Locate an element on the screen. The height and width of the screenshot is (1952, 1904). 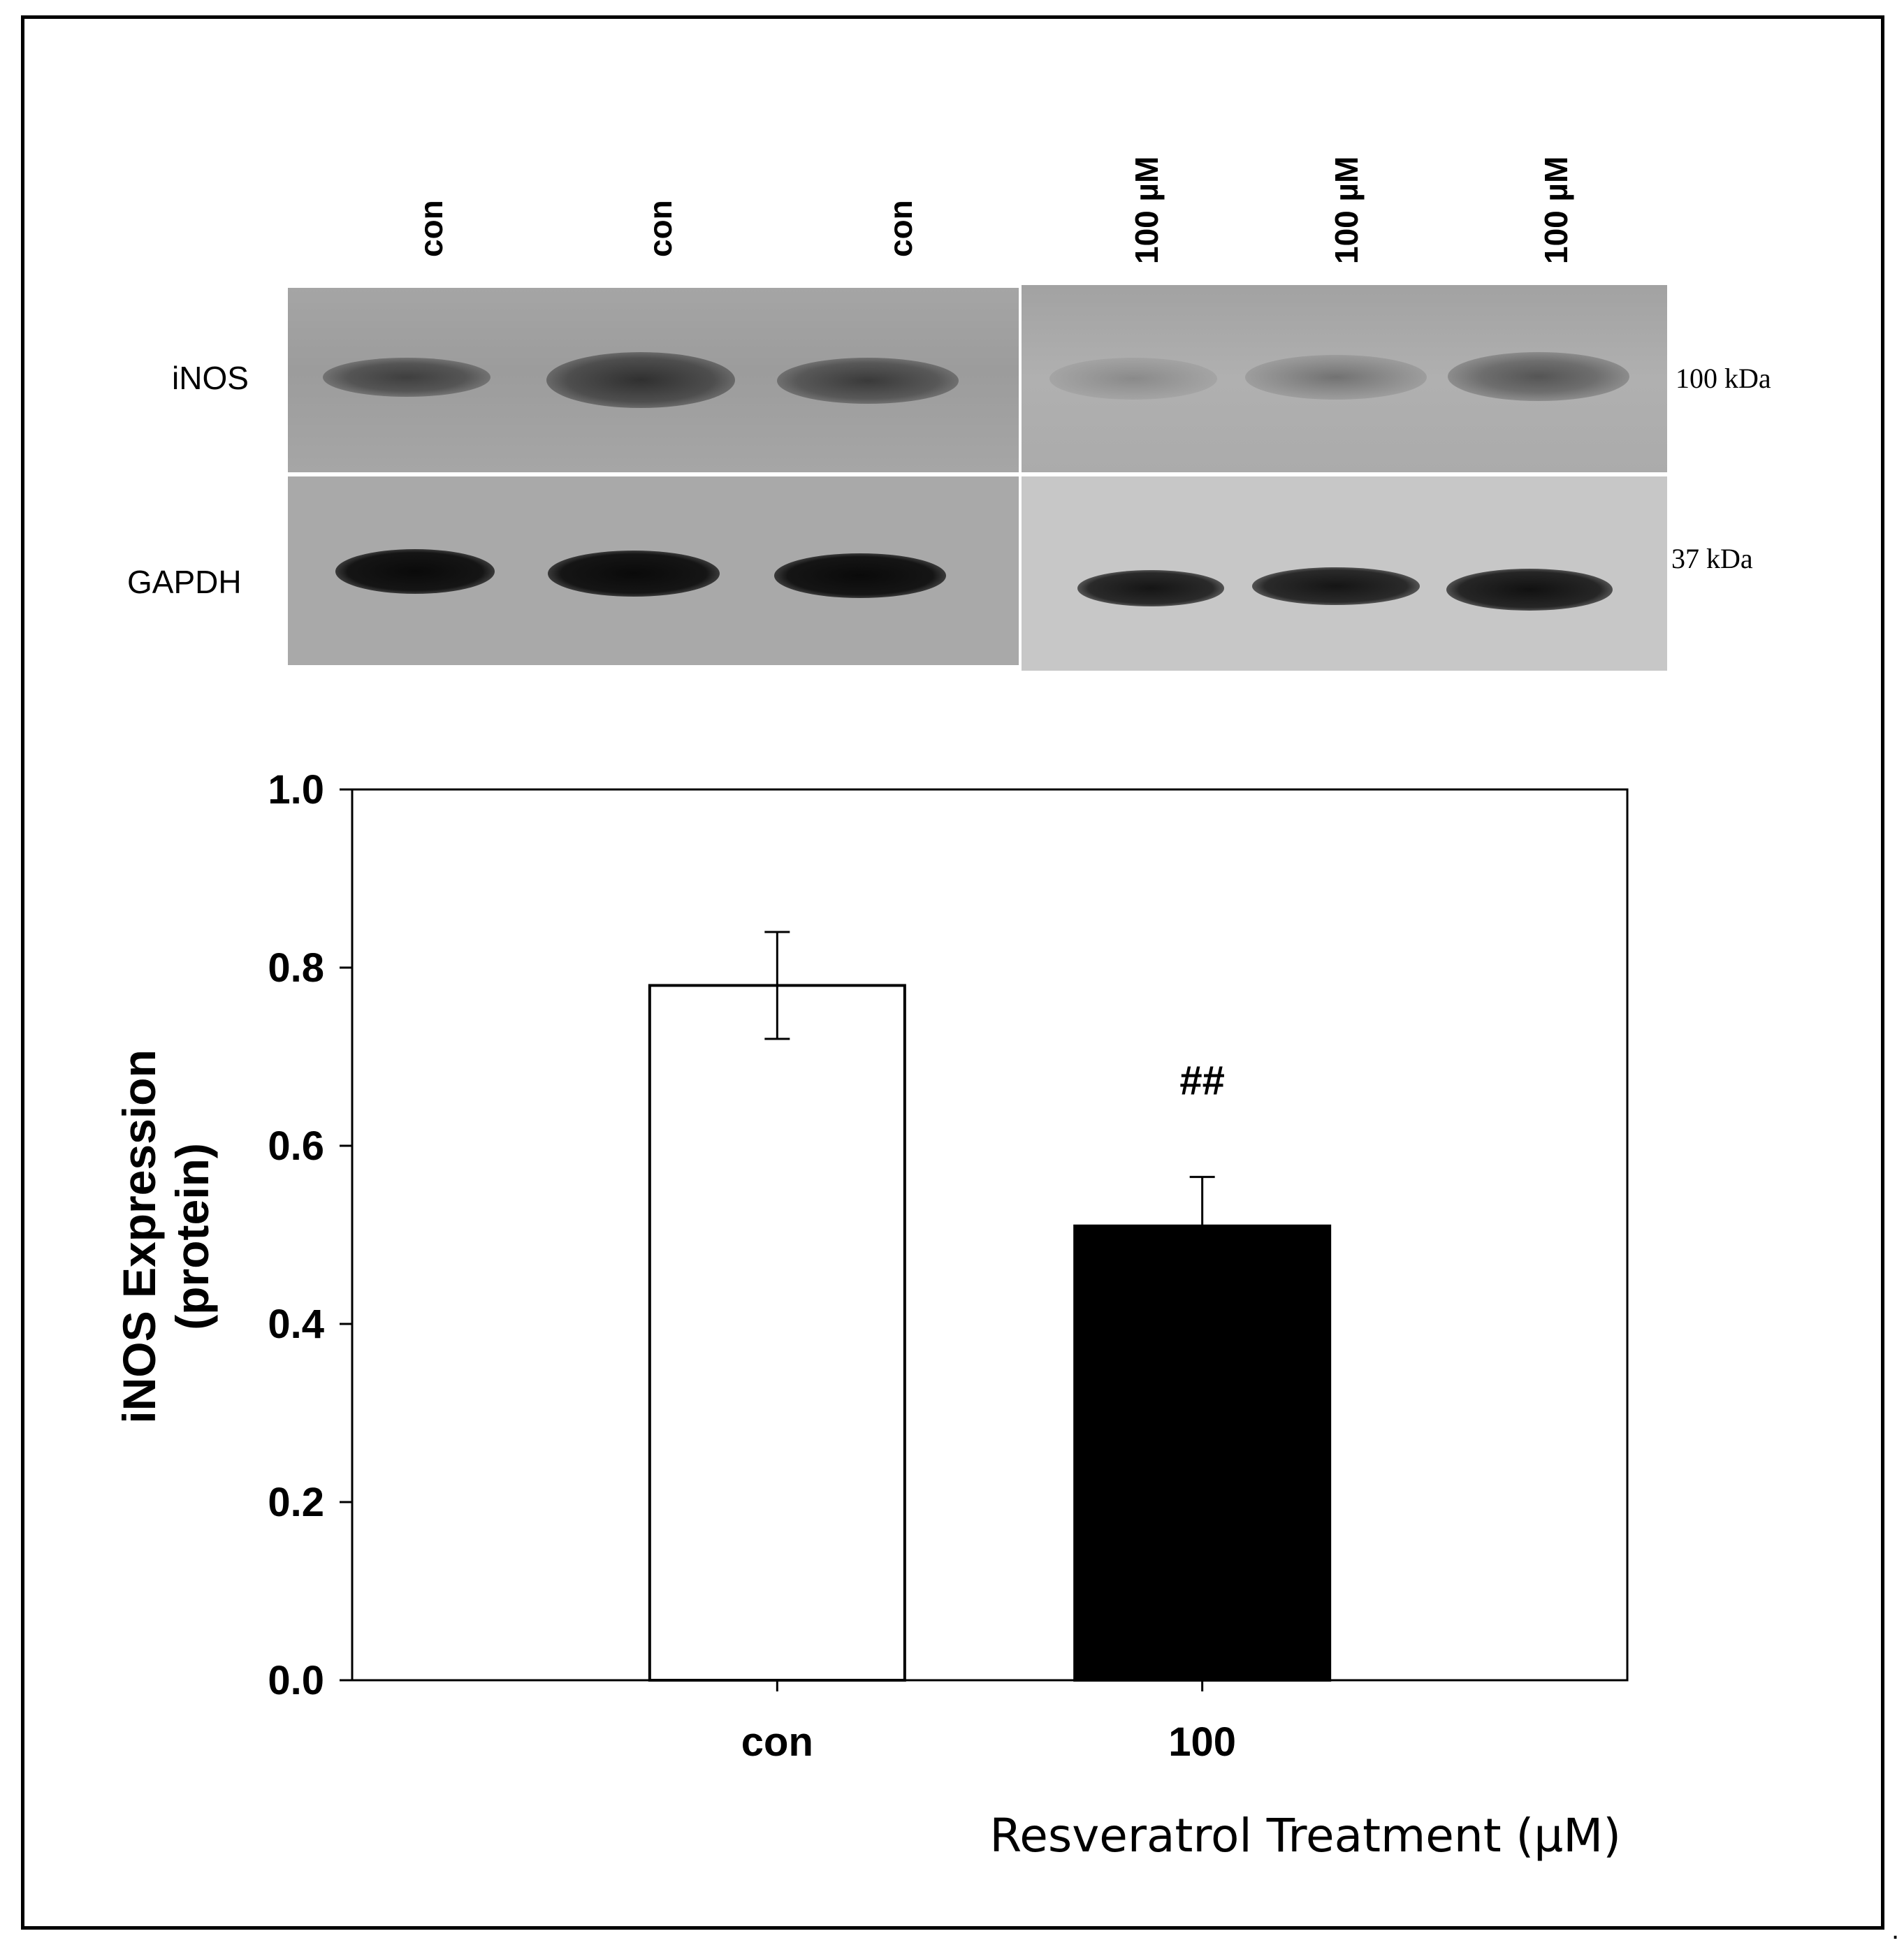
bar-series: ## is located at coordinates (990, 1307).